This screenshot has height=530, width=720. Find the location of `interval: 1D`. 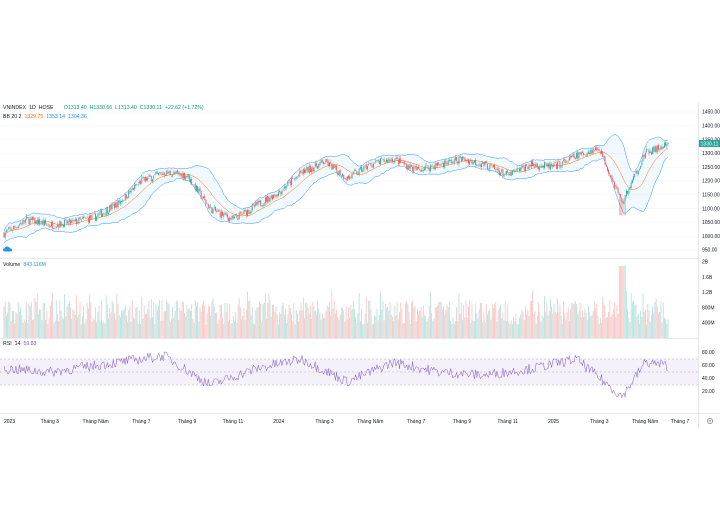

interval: 1D is located at coordinates (32, 108).